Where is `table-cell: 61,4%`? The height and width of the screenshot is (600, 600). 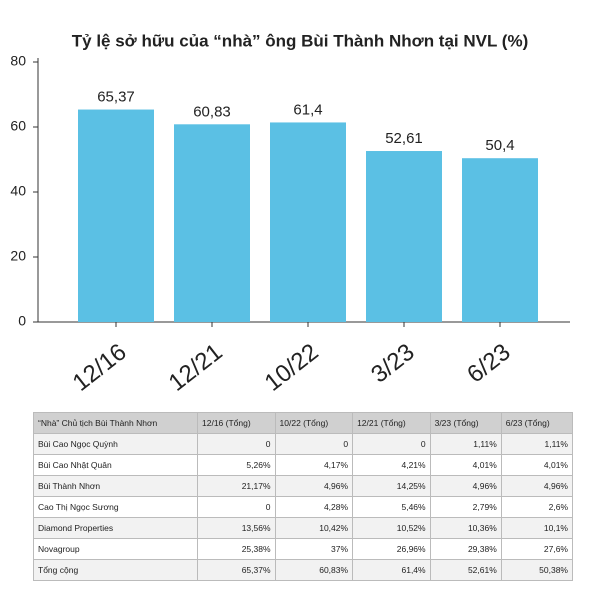
table-cell: 61,4% is located at coordinates (391, 570).